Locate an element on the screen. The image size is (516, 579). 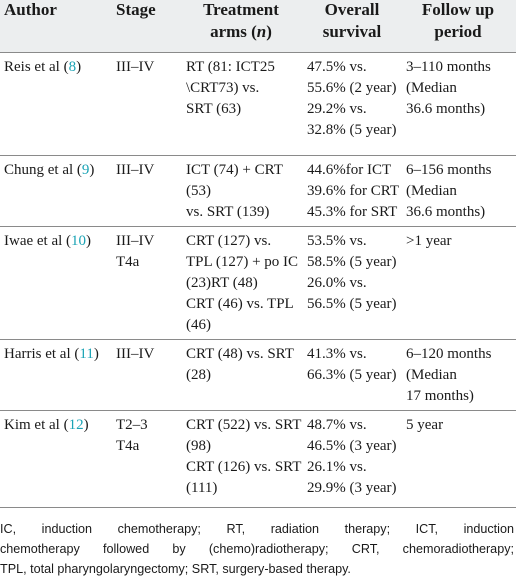
header-followup-line1: Follow up is located at coordinates (458, 9).